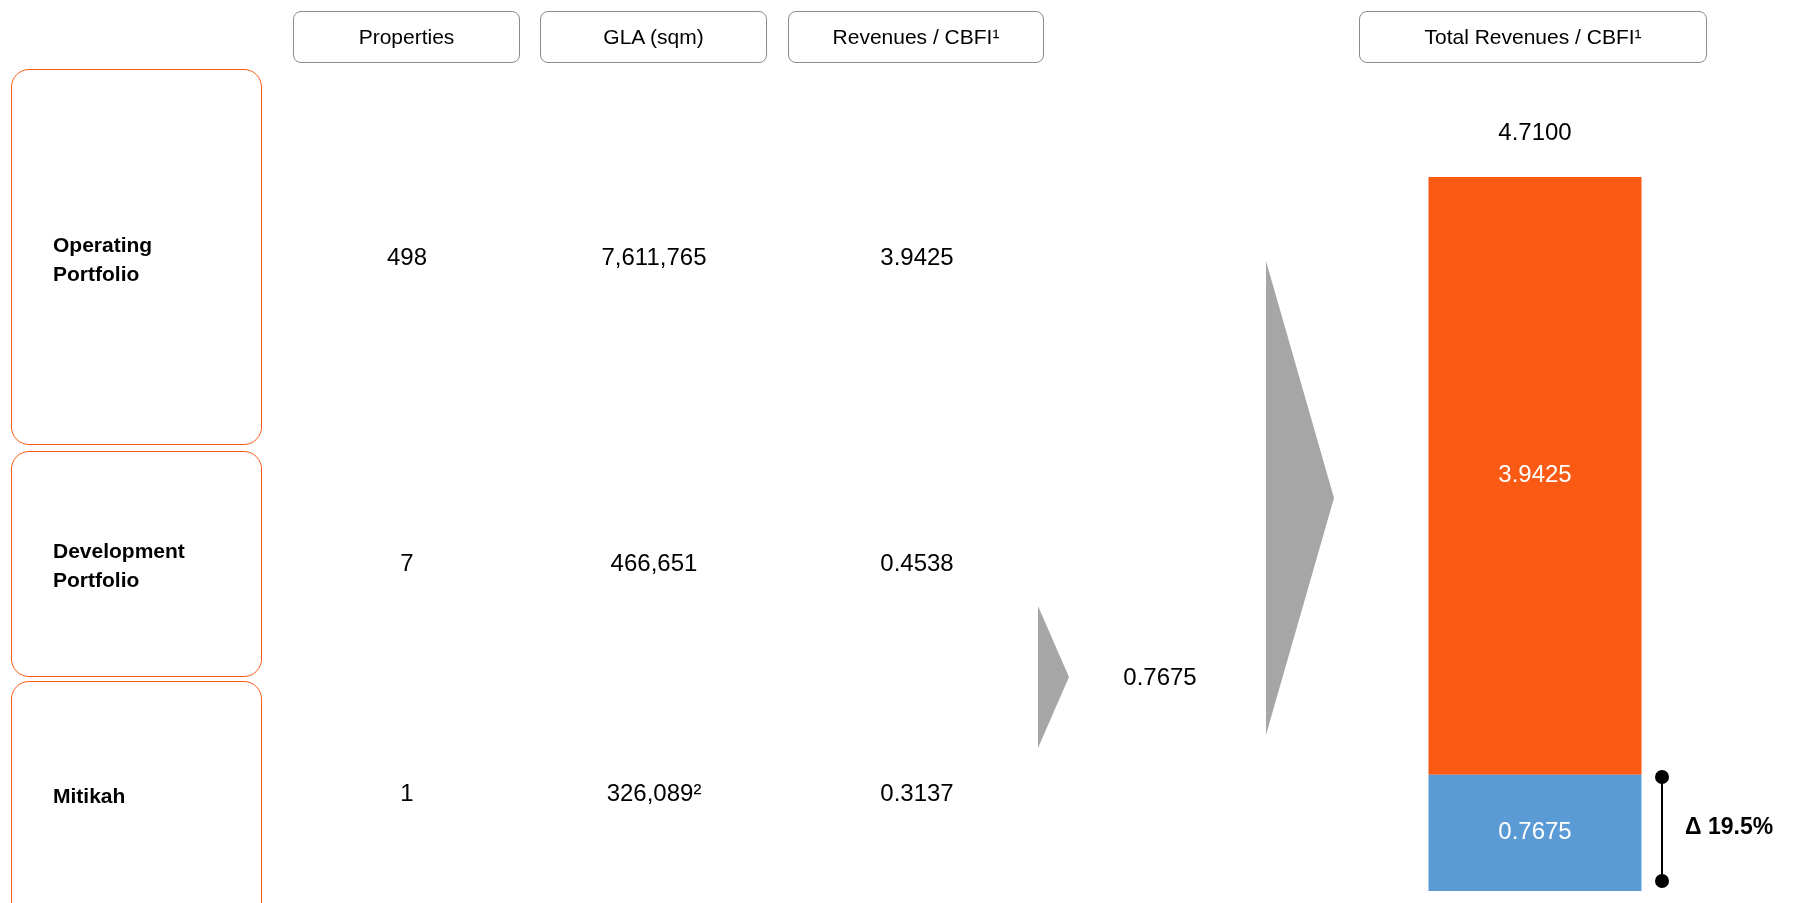 This screenshot has height=903, width=1795. I want to click on text: 0.3137, so click(917, 792).